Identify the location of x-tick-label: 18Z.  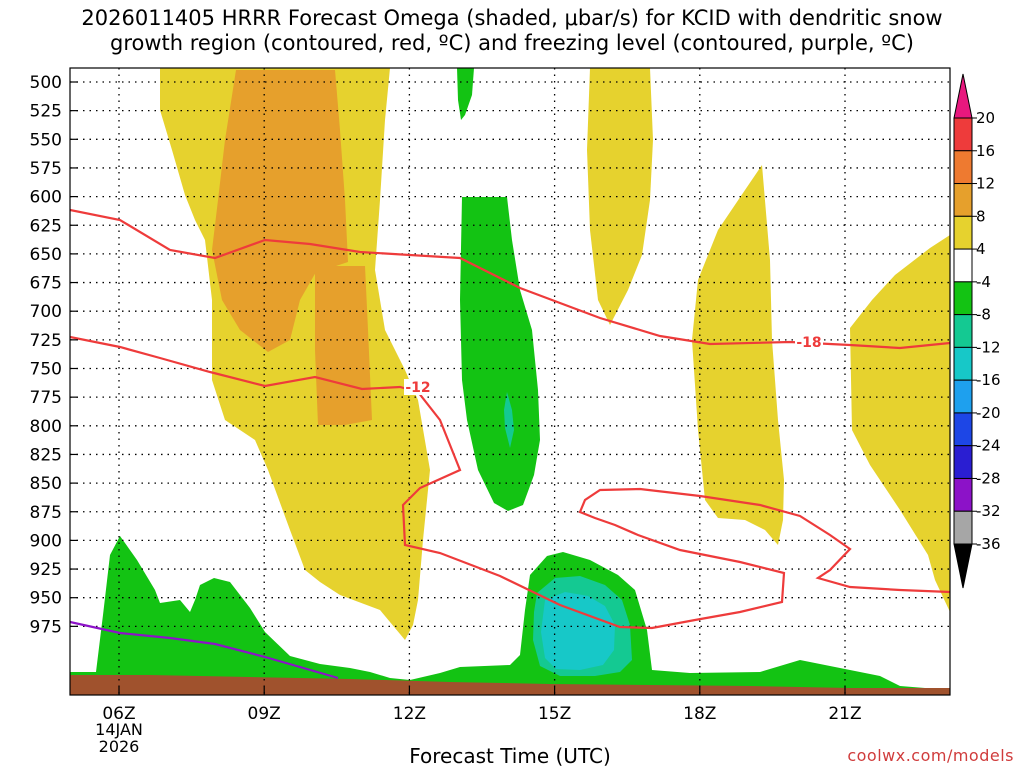
(699, 714).